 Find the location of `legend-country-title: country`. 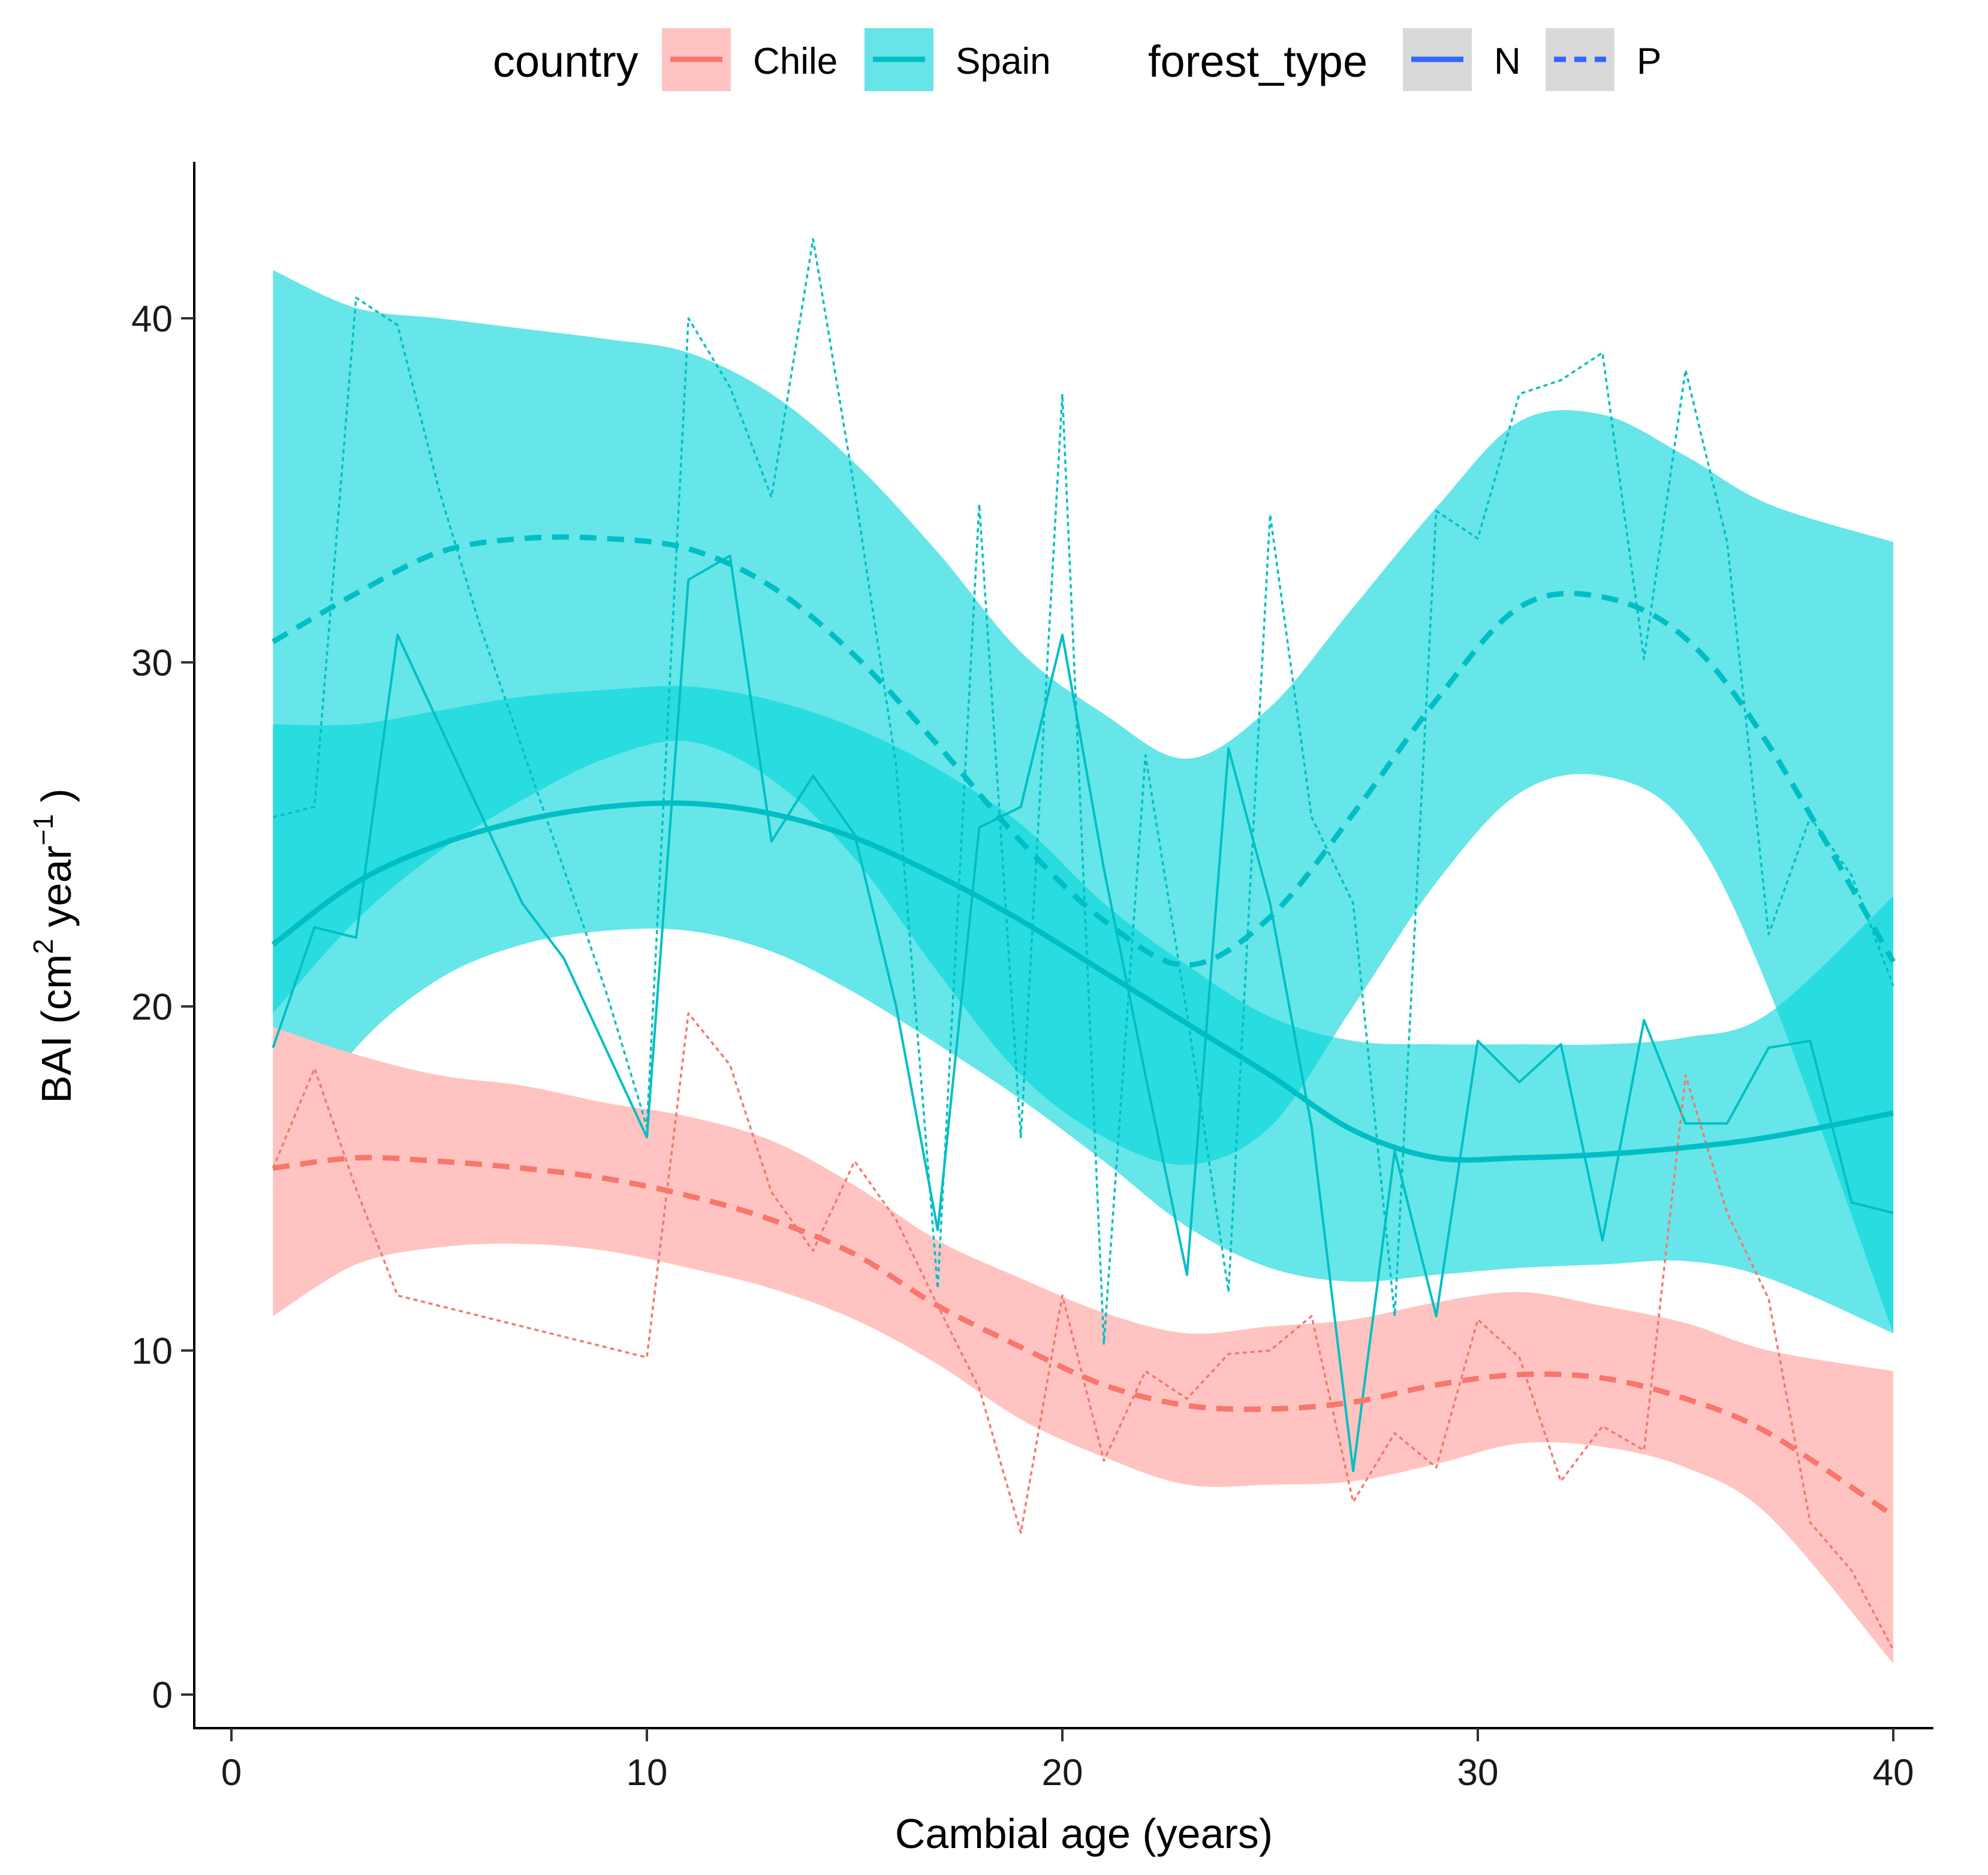

legend-country-title: country is located at coordinates (565, 61).